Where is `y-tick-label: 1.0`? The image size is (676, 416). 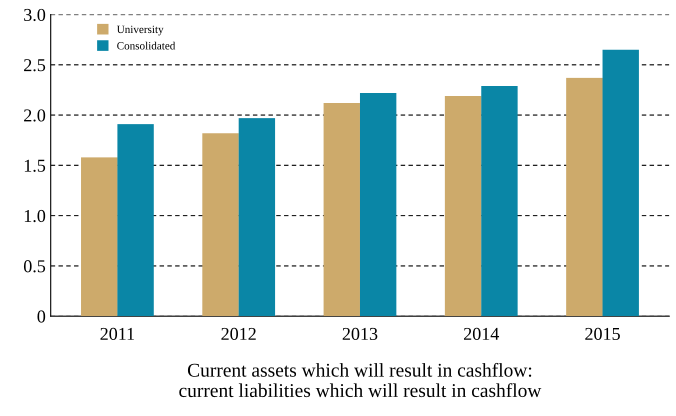 y-tick-label: 1.0 is located at coordinates (35, 216).